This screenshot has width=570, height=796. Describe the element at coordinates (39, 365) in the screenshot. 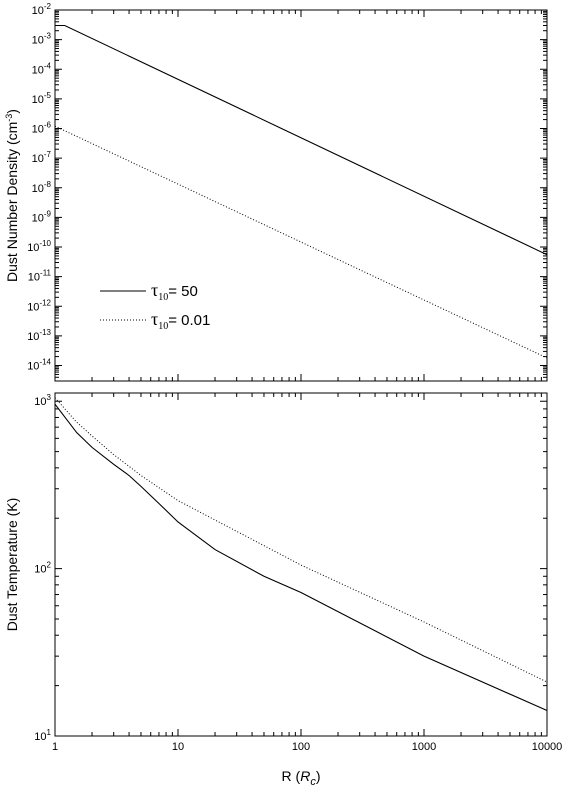

I see `density-y-tick-label: 10⁻¹⁴` at that location.